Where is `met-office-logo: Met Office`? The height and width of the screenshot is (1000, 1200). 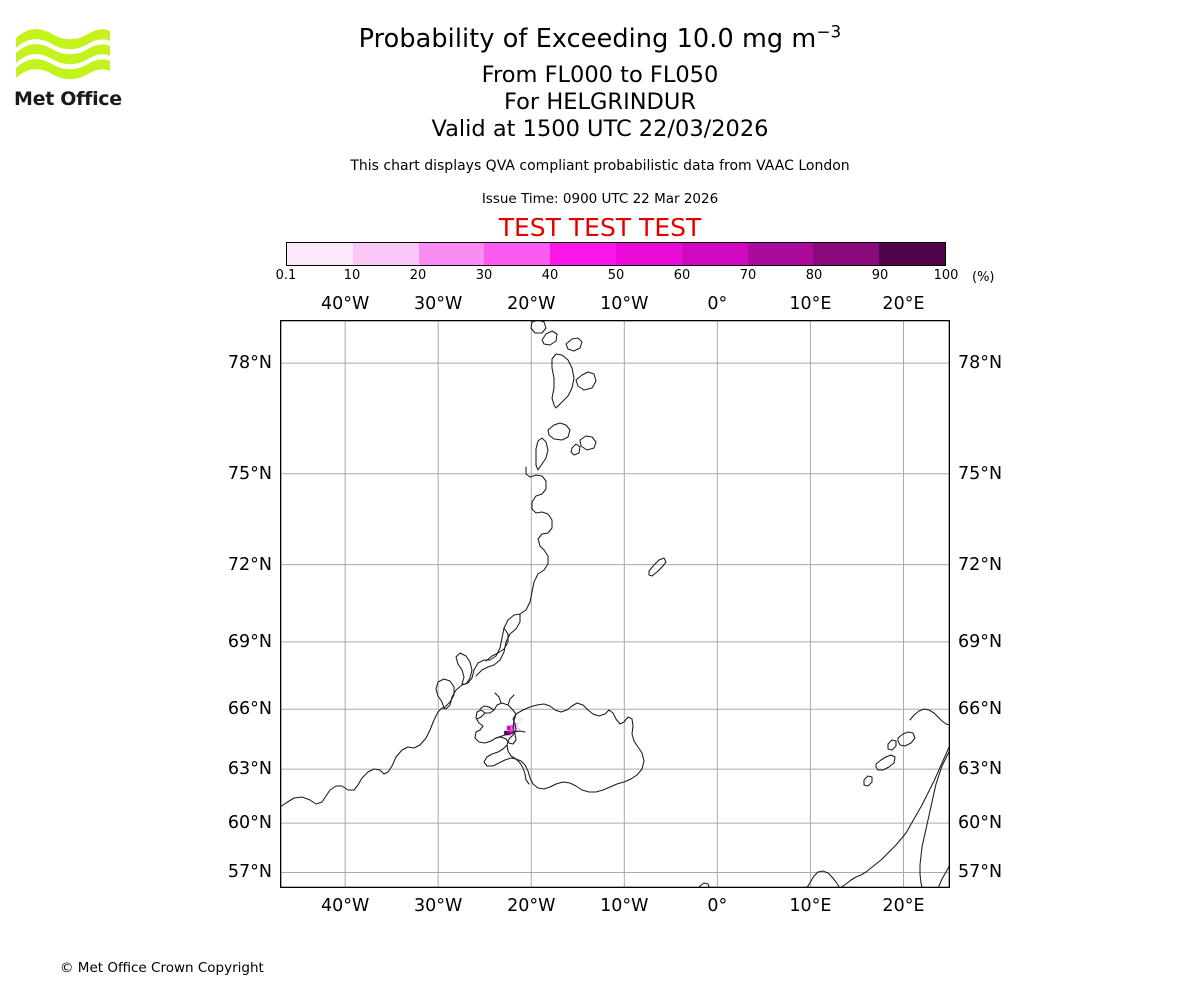 met-office-logo: Met Office is located at coordinates (69, 70).